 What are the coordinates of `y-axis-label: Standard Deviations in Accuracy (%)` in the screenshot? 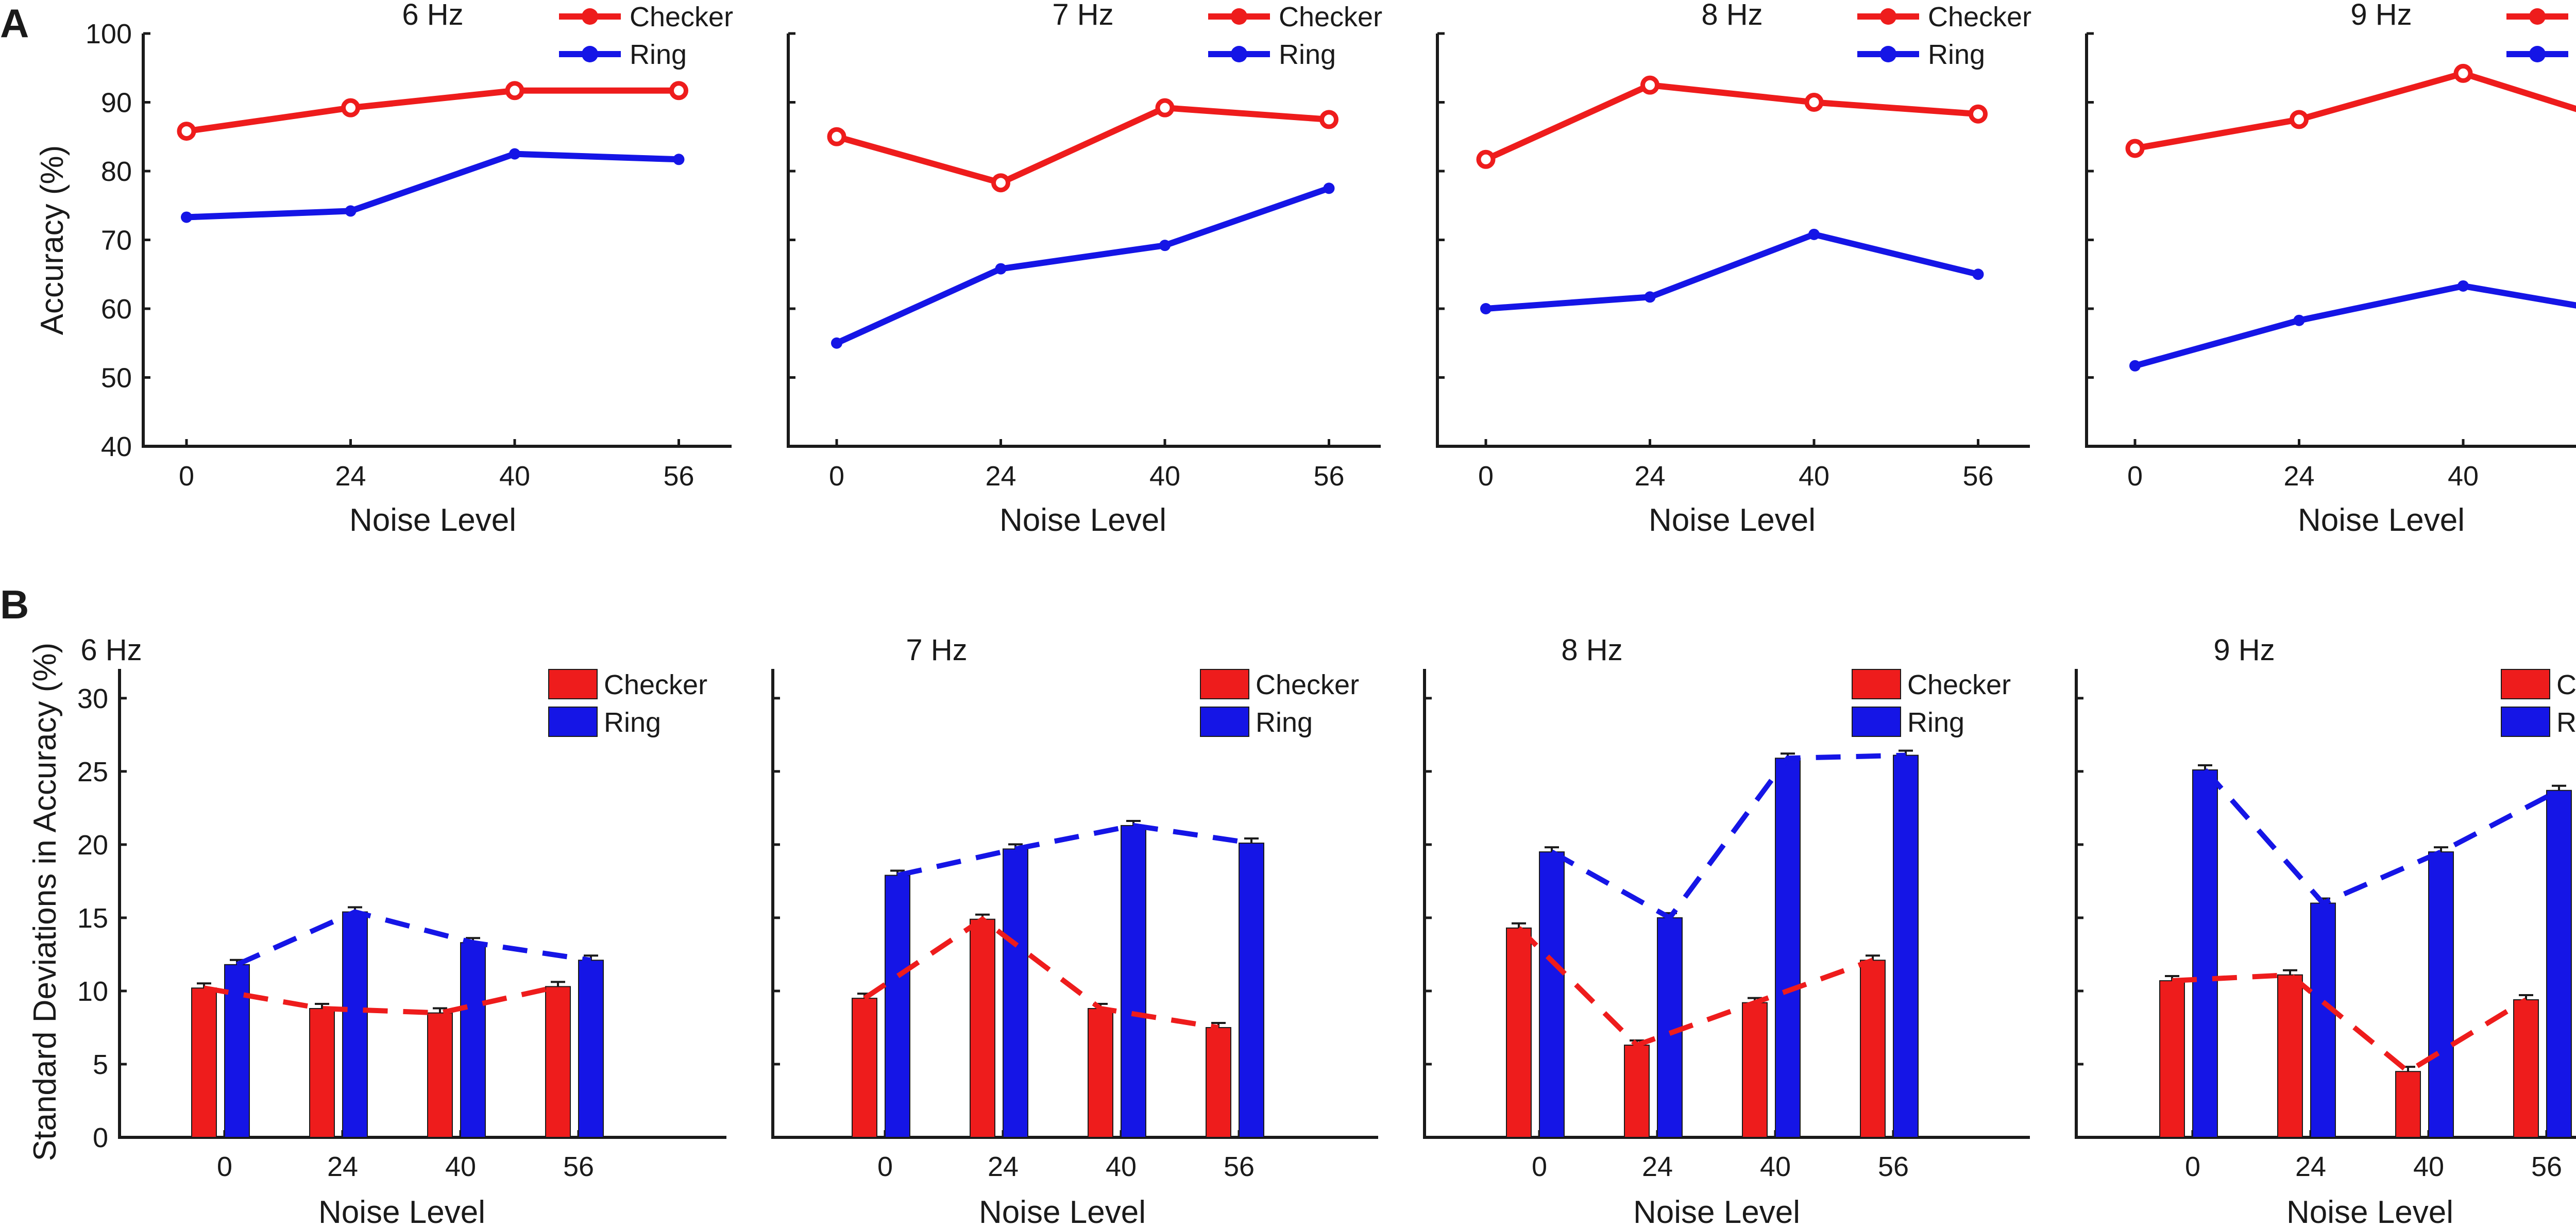 It's located at (45, 902).